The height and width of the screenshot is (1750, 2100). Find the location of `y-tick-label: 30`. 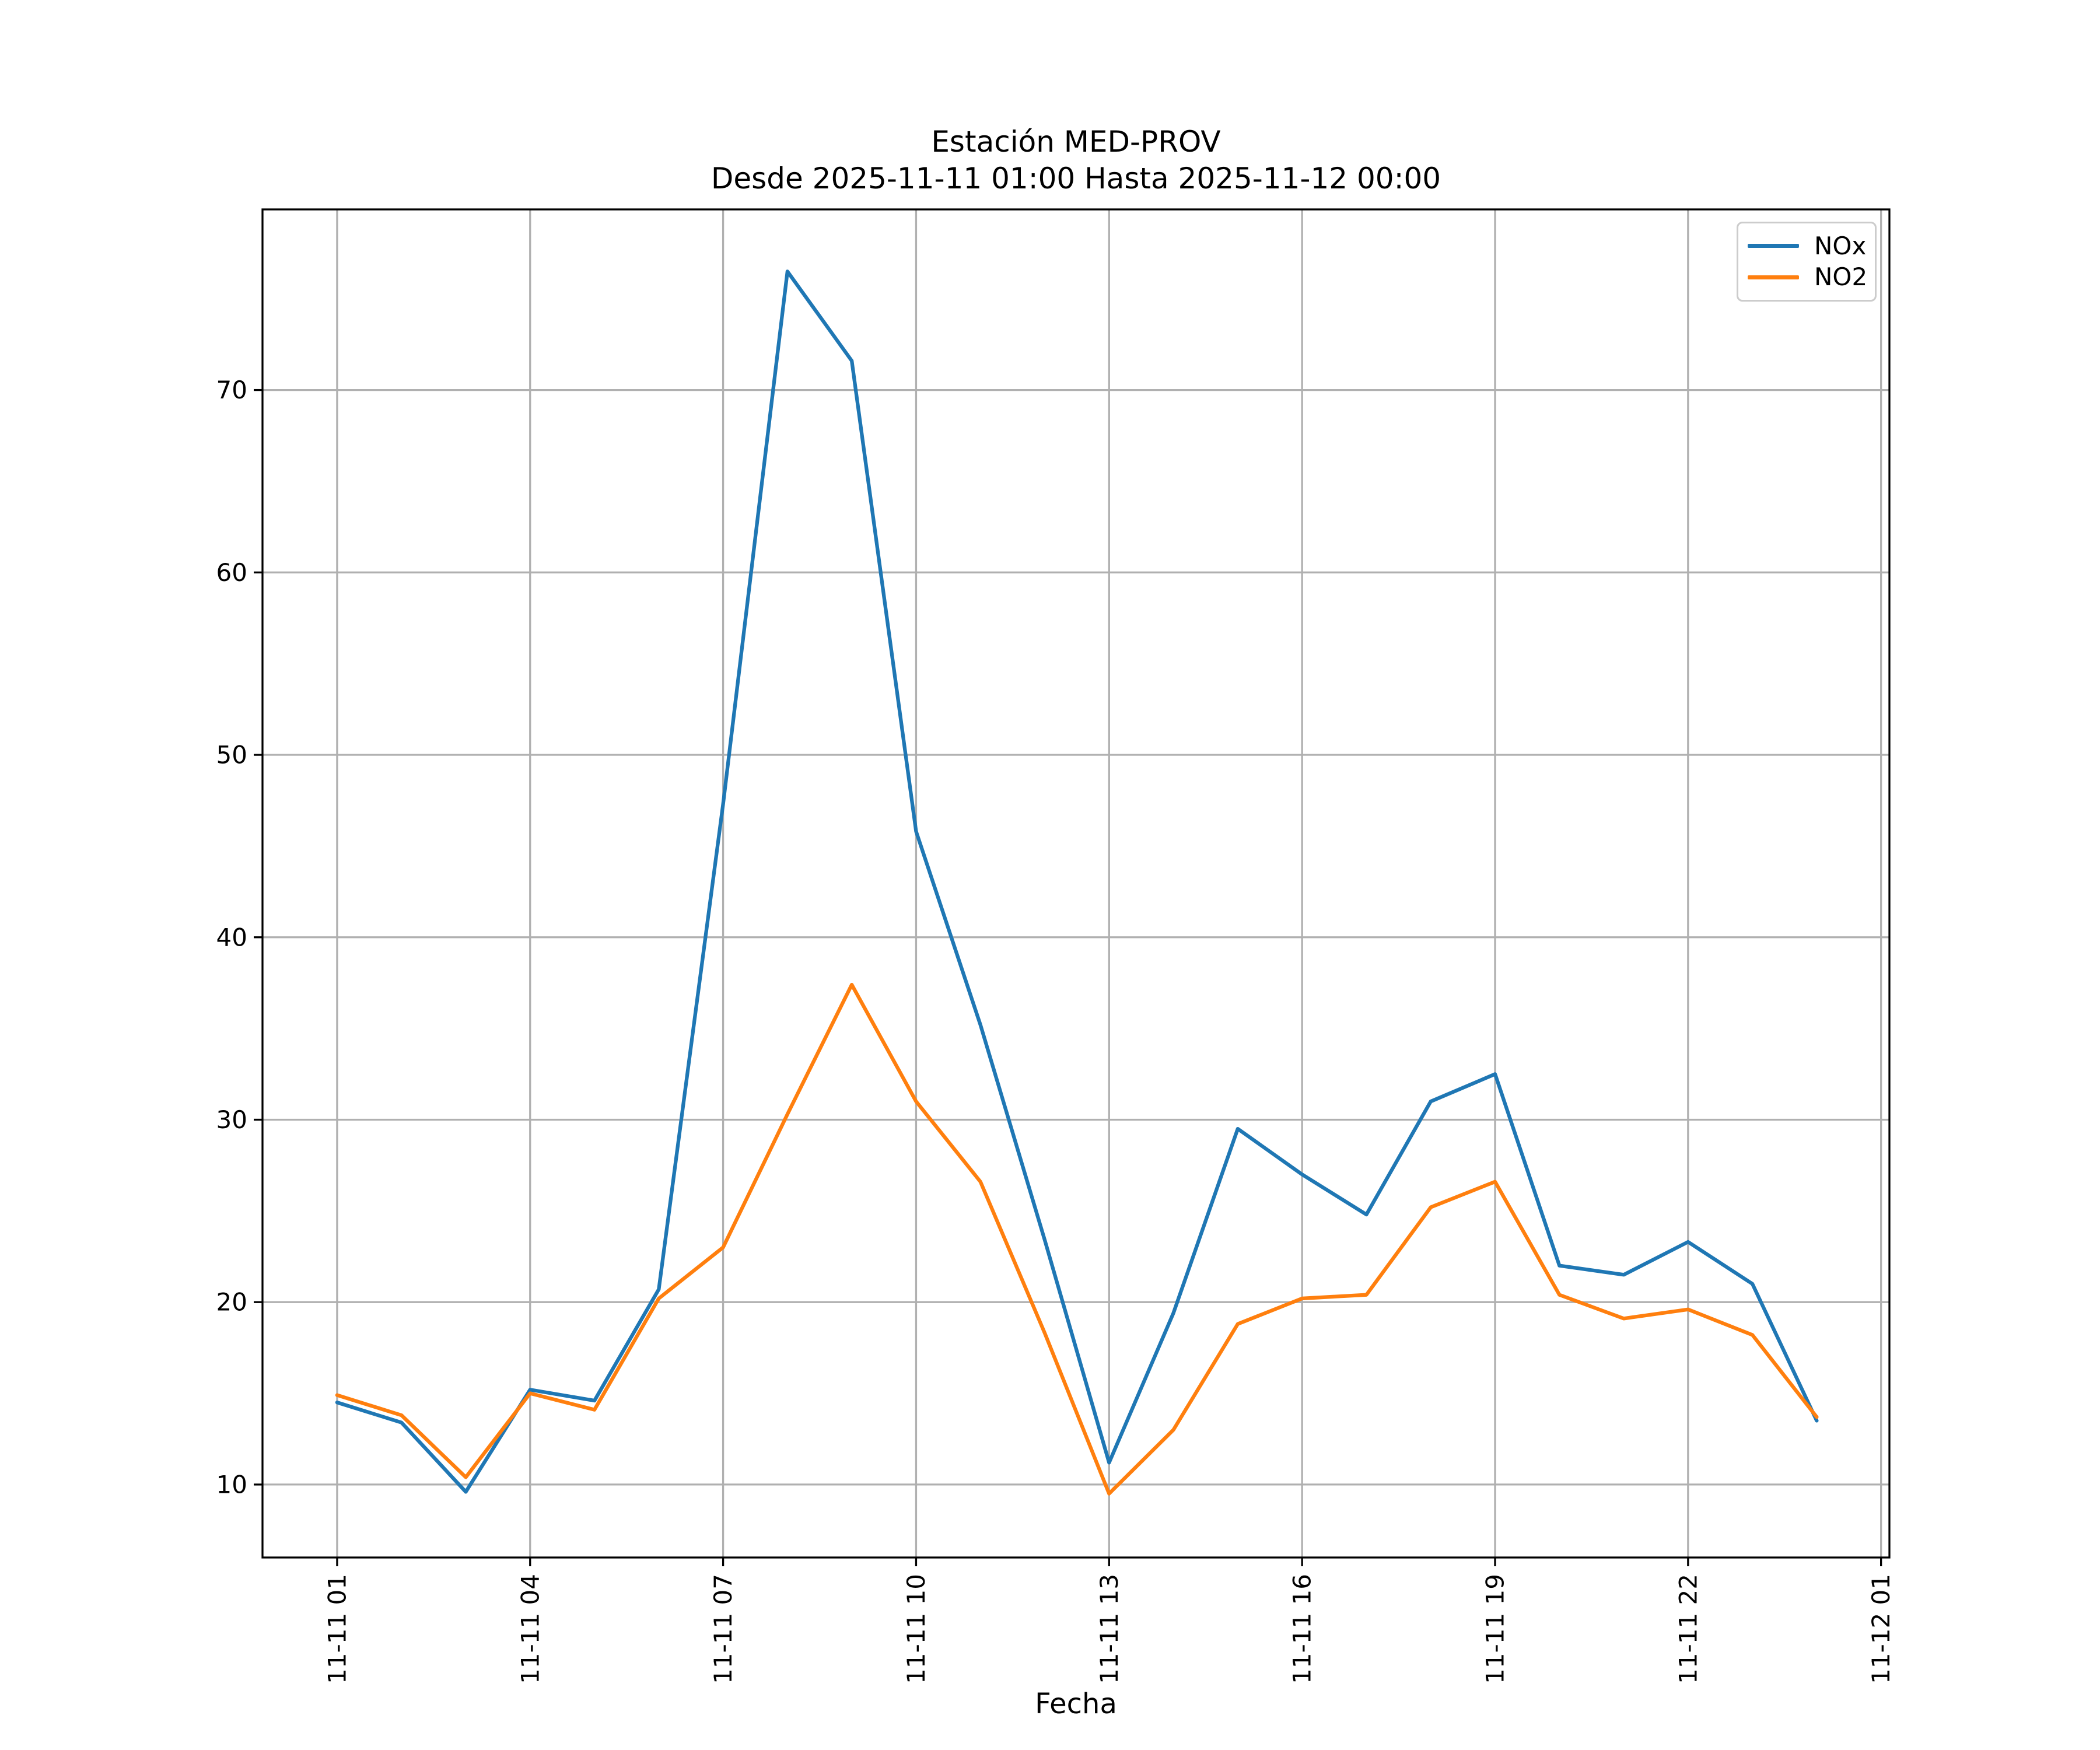

y-tick-label: 30 is located at coordinates (231, 1119).